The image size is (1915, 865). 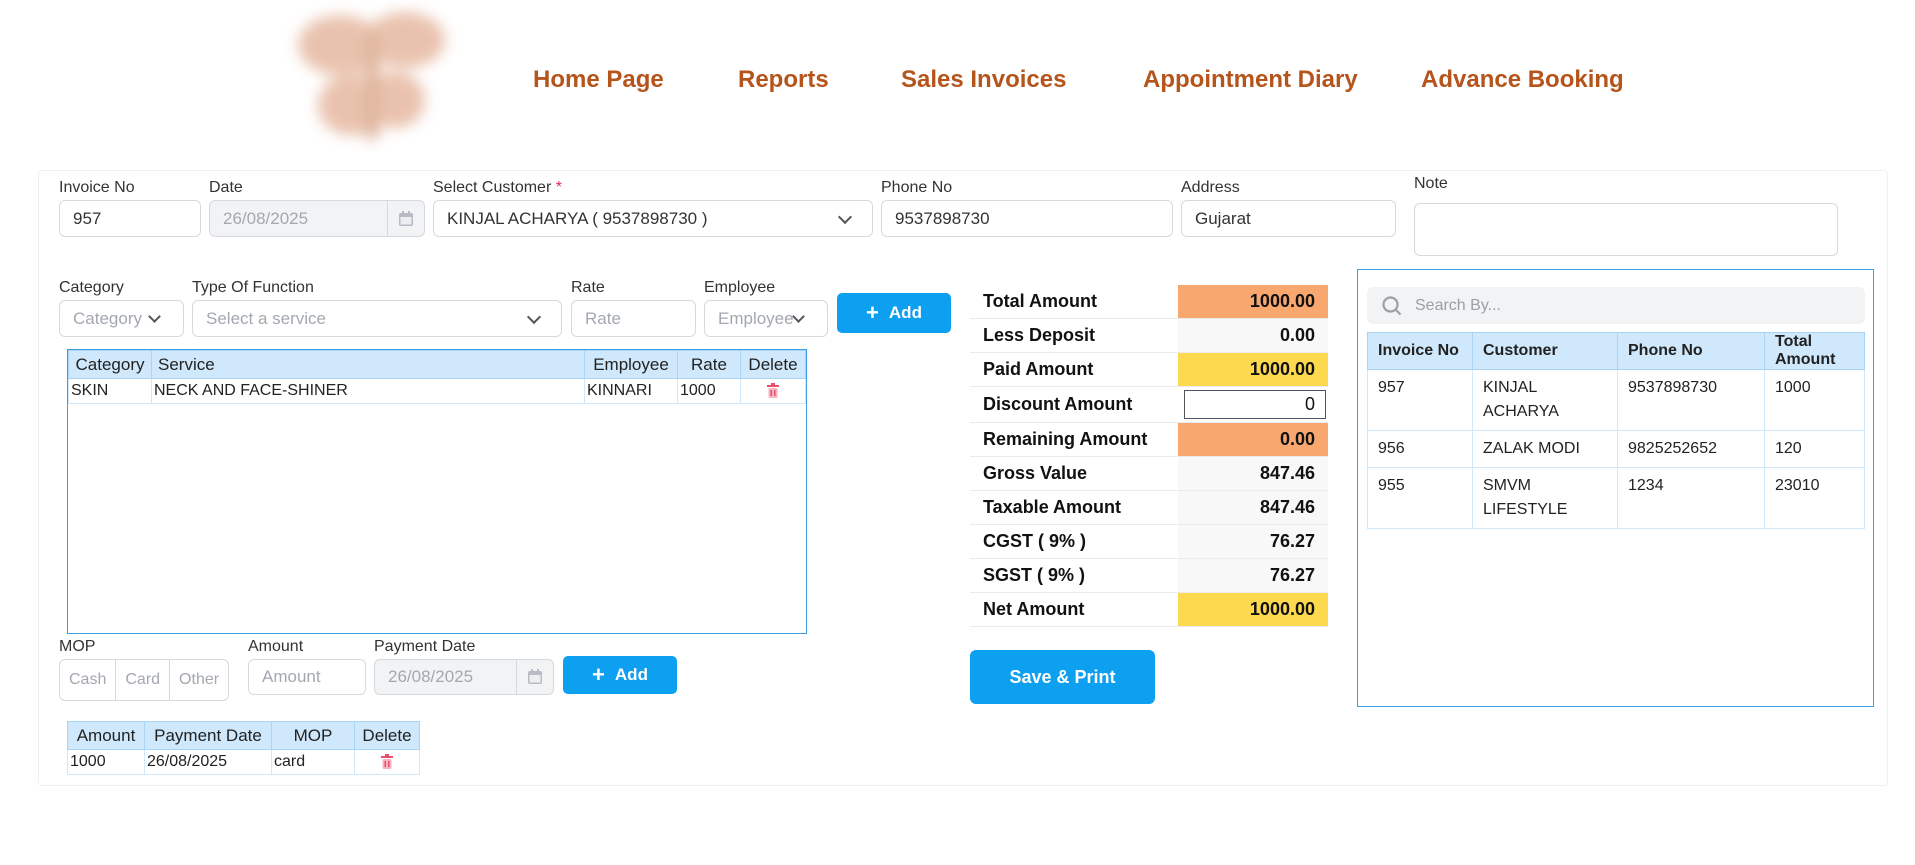 I want to click on brand-logo, so click(x=370, y=80).